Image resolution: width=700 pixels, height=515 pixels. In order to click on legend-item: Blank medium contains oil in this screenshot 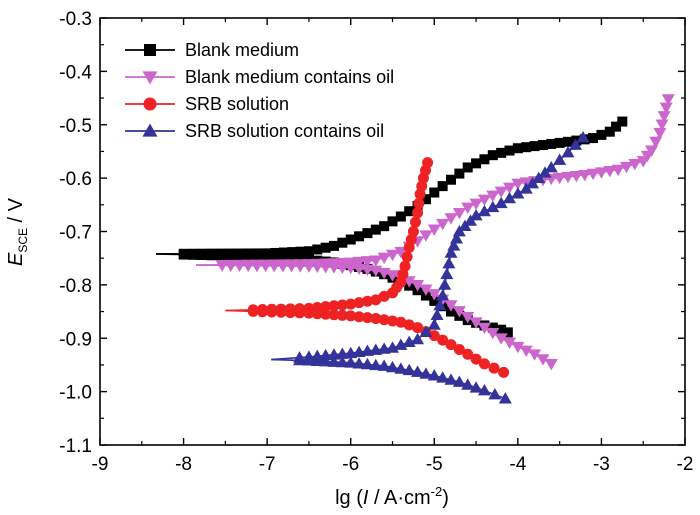, I will do `click(259, 77)`.